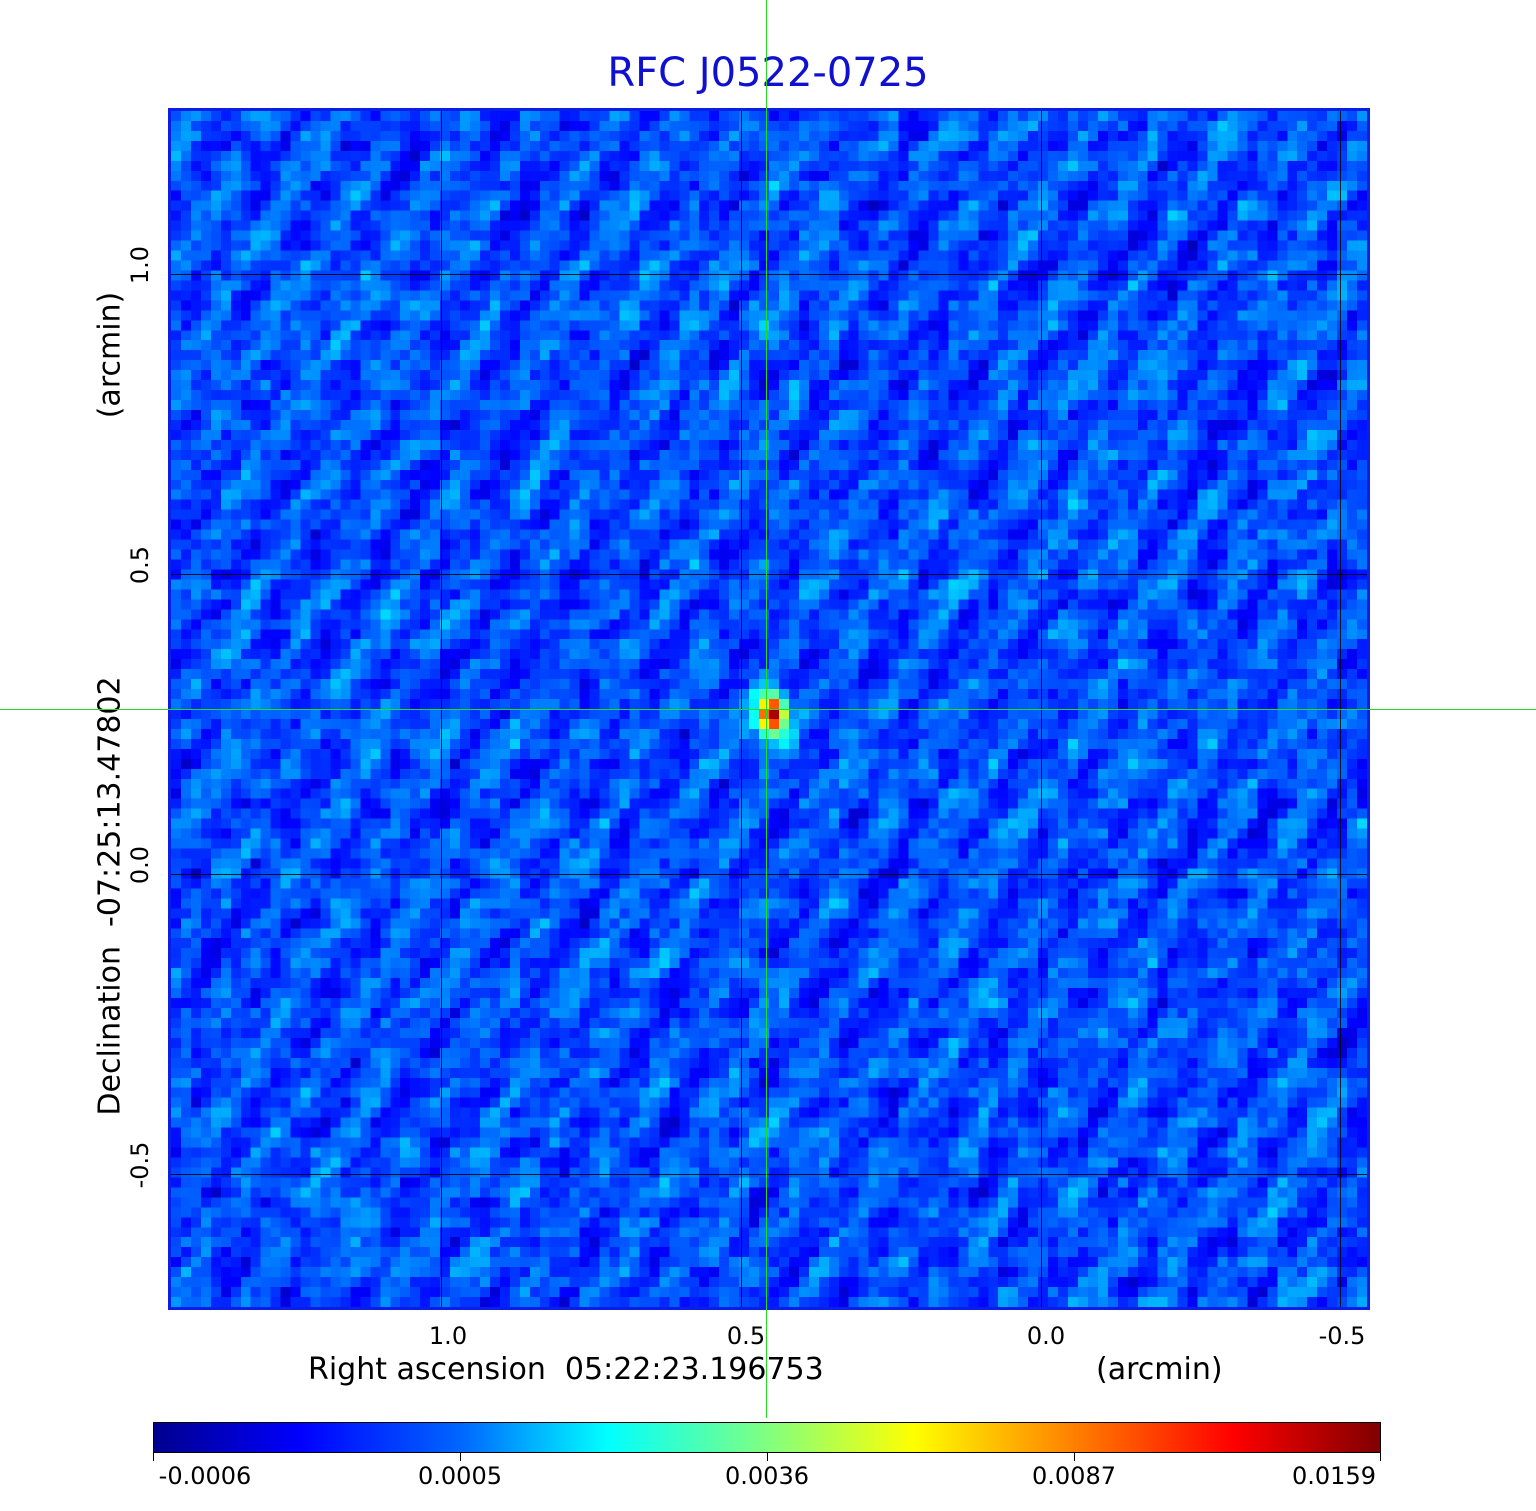 This screenshot has height=1511, width=1536. Describe the element at coordinates (746, 1336) in the screenshot. I see `x-tick-label: 0.5` at that location.